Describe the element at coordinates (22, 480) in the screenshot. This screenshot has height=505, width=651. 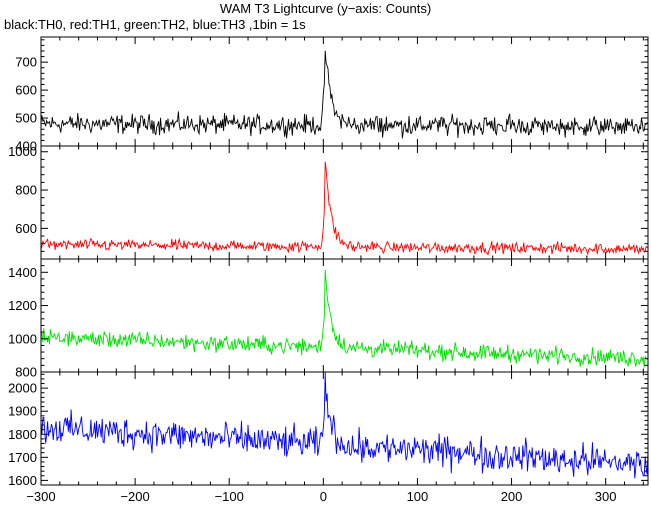
I see `y-tick-label: 1600` at that location.